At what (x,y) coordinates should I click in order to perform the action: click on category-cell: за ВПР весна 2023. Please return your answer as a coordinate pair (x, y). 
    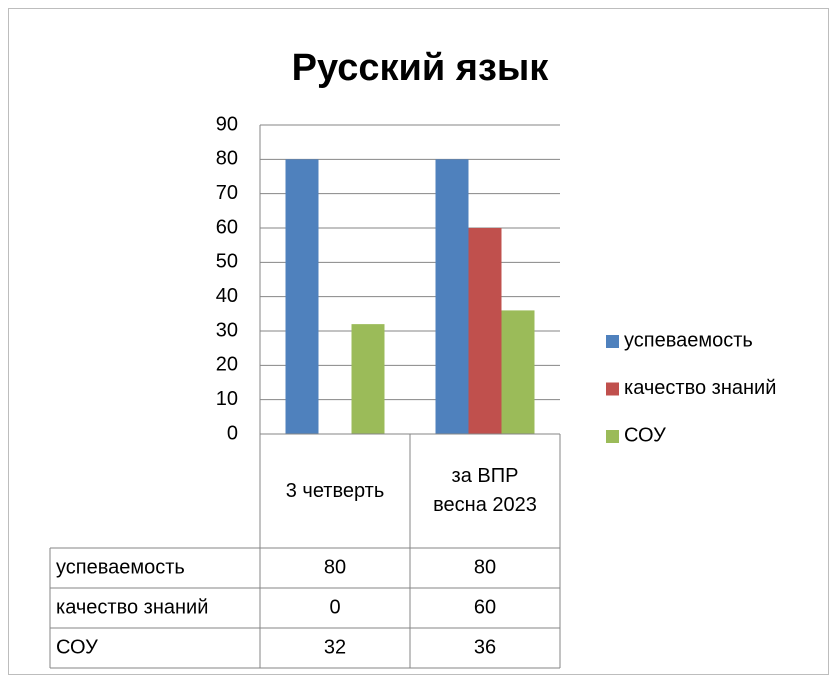
    Looking at the image, I should click on (485, 490).